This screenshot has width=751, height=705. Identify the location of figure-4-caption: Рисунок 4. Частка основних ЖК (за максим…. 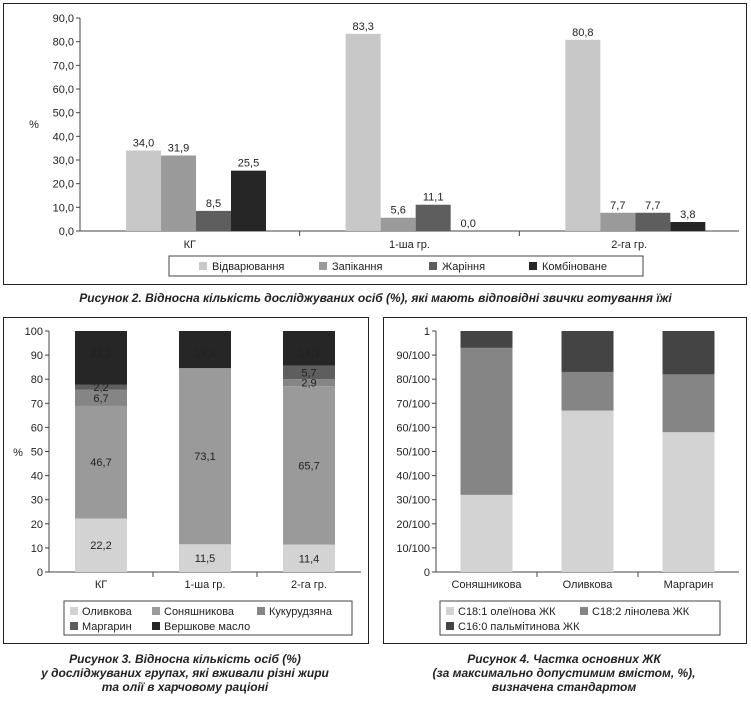
(564, 673).